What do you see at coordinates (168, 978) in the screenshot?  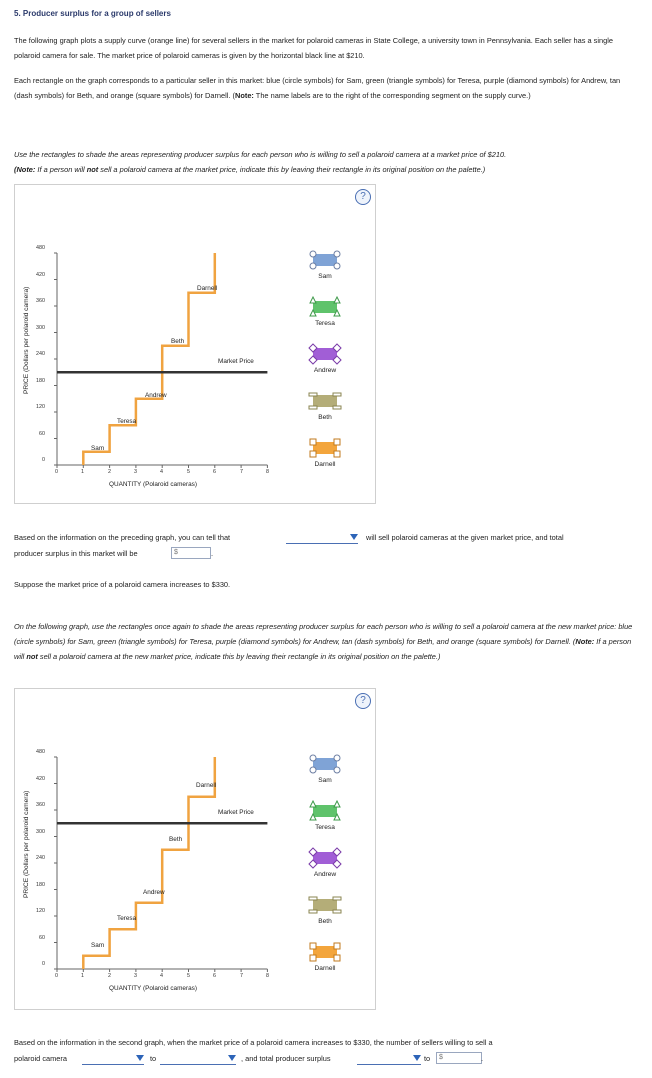 I see `x-ticks: 0 1 2 3 4 5 6 7 8` at bounding box center [168, 978].